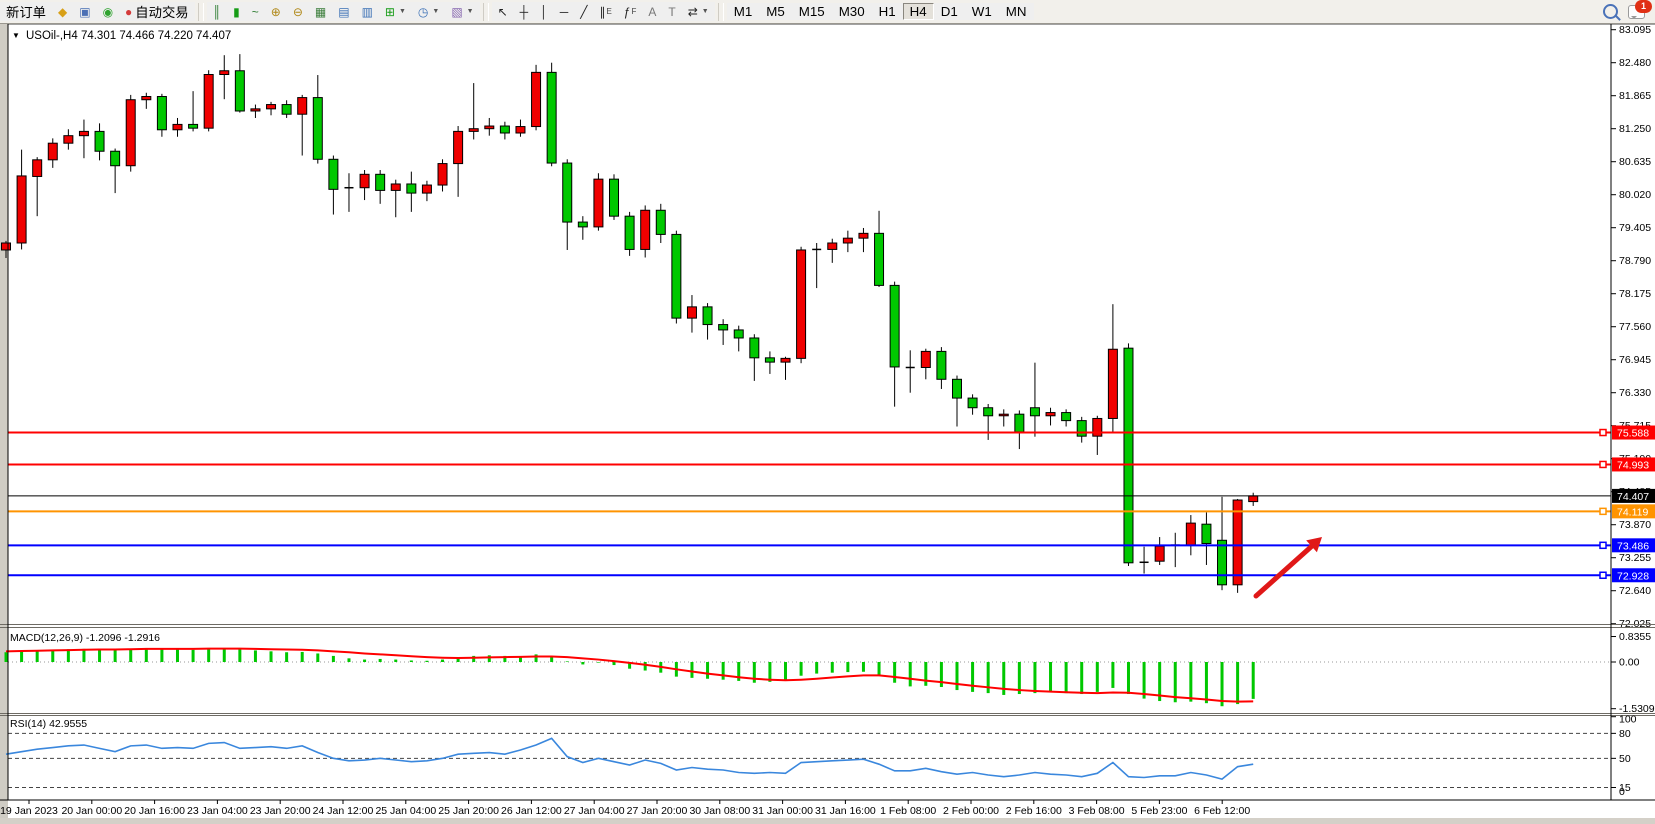 Image resolution: width=1655 pixels, height=824 pixels. Describe the element at coordinates (395, 11) in the screenshot. I see `new-chart-button: ⊞ ▼` at that location.